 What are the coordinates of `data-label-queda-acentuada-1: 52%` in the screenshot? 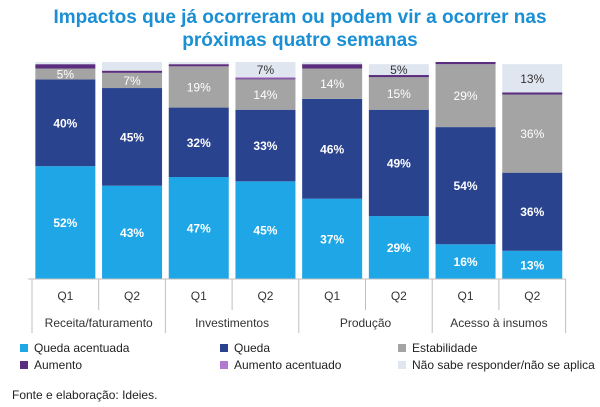 It's located at (65, 223).